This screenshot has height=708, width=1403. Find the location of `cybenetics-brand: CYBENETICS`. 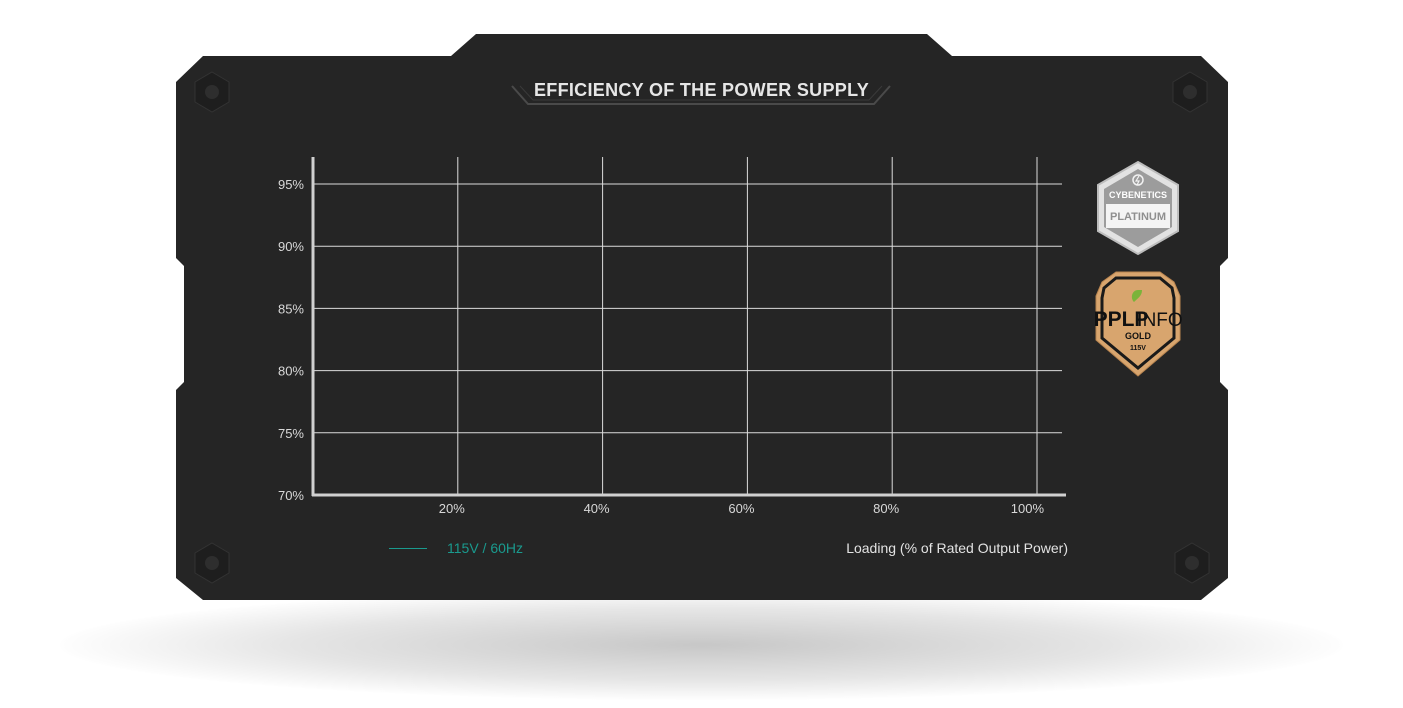

cybenetics-brand: CYBENETICS is located at coordinates (1138, 195).